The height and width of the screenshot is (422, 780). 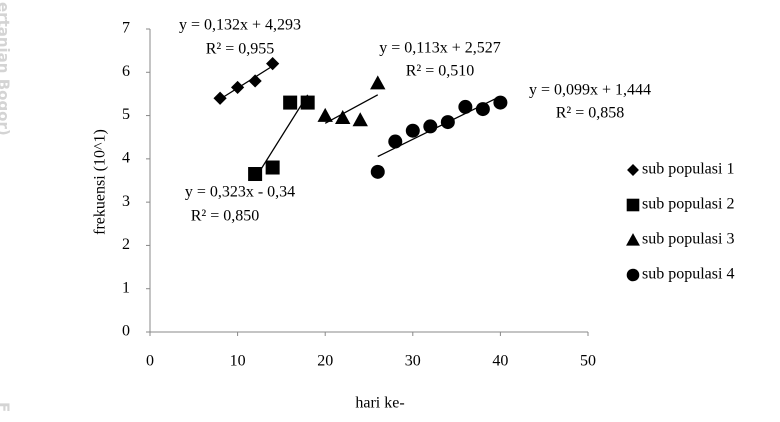 I want to click on watermark: ertanian Bogor), so click(x=6, y=69).